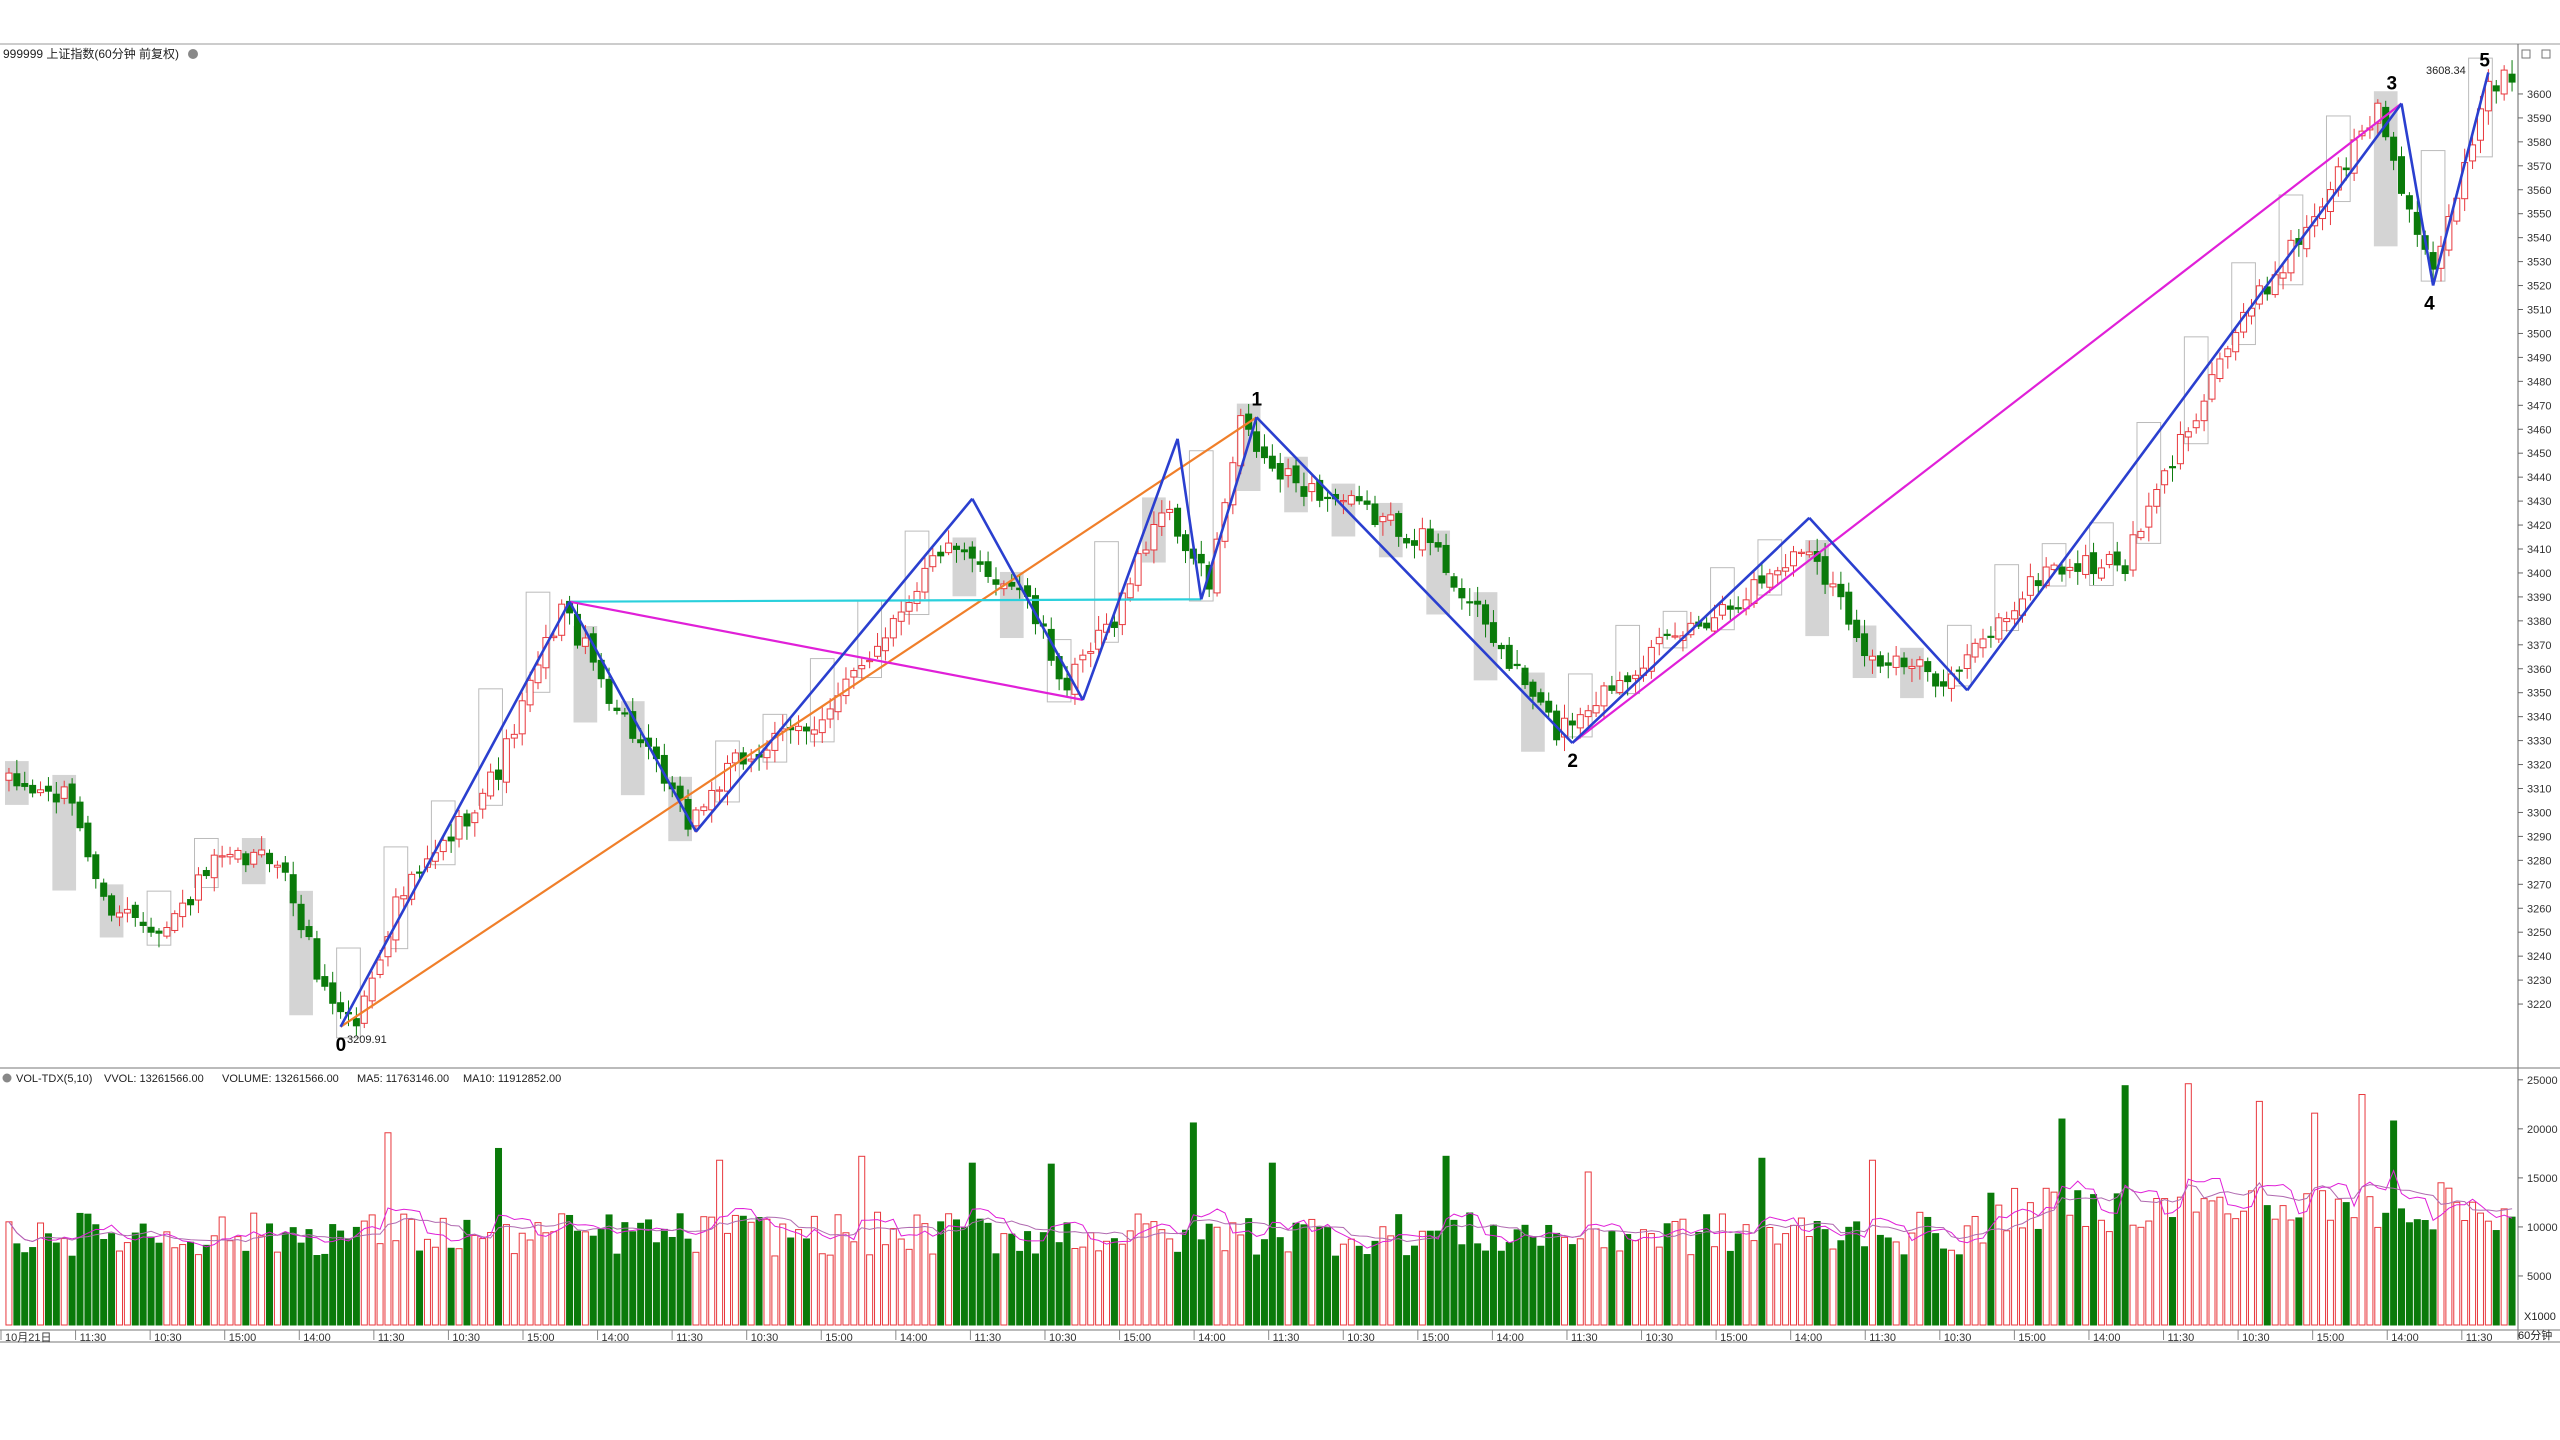  I want to click on wave-line-blue, so click(1189, 519).